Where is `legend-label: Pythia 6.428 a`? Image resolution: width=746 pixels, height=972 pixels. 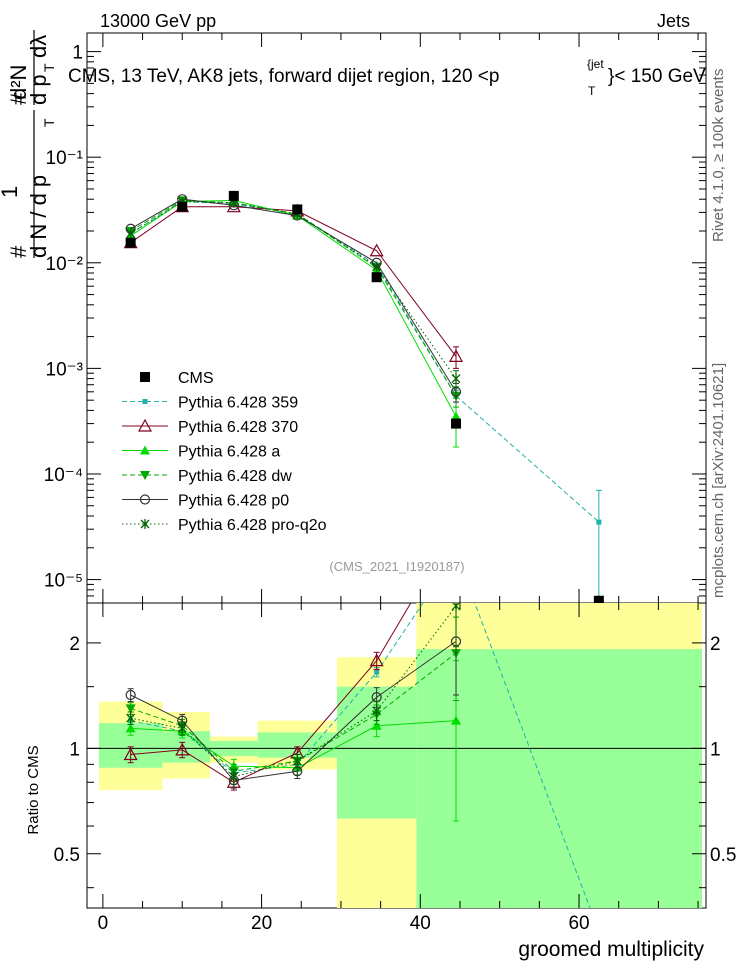
legend-label: Pythia 6.428 a is located at coordinates (229, 452).